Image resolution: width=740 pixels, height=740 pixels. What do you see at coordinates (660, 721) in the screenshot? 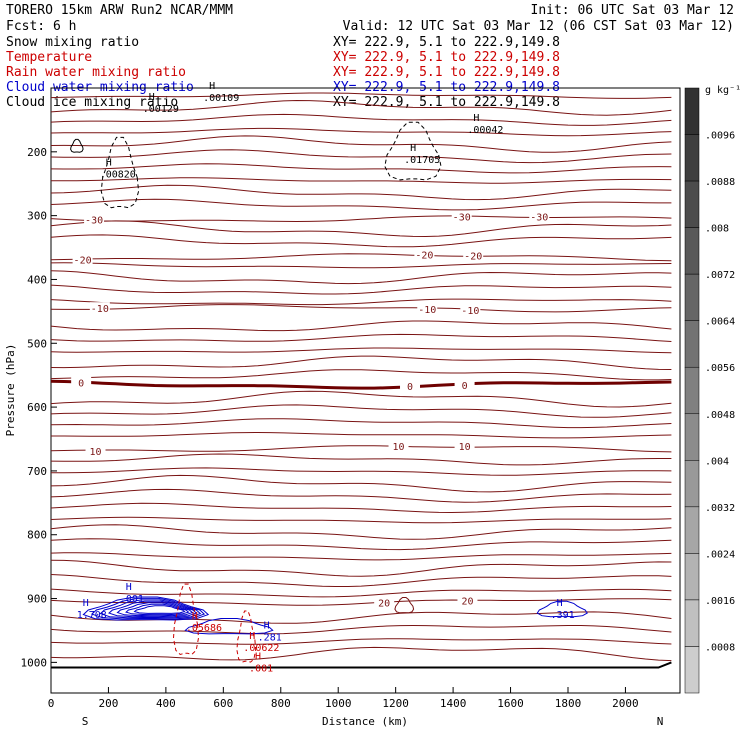
I see `right-endpoint-label: N` at bounding box center [660, 721].